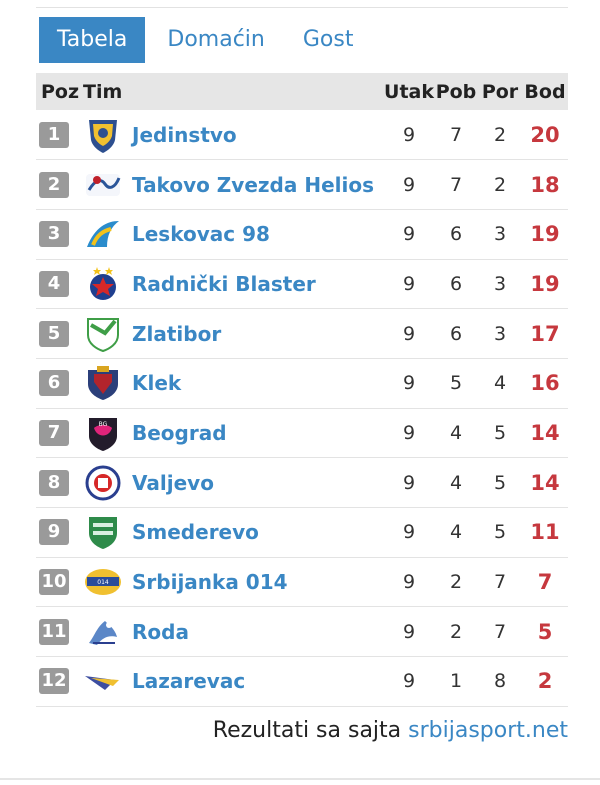  Describe the element at coordinates (488, 730) in the screenshot. I see `source-link: srbijasport.net` at that location.